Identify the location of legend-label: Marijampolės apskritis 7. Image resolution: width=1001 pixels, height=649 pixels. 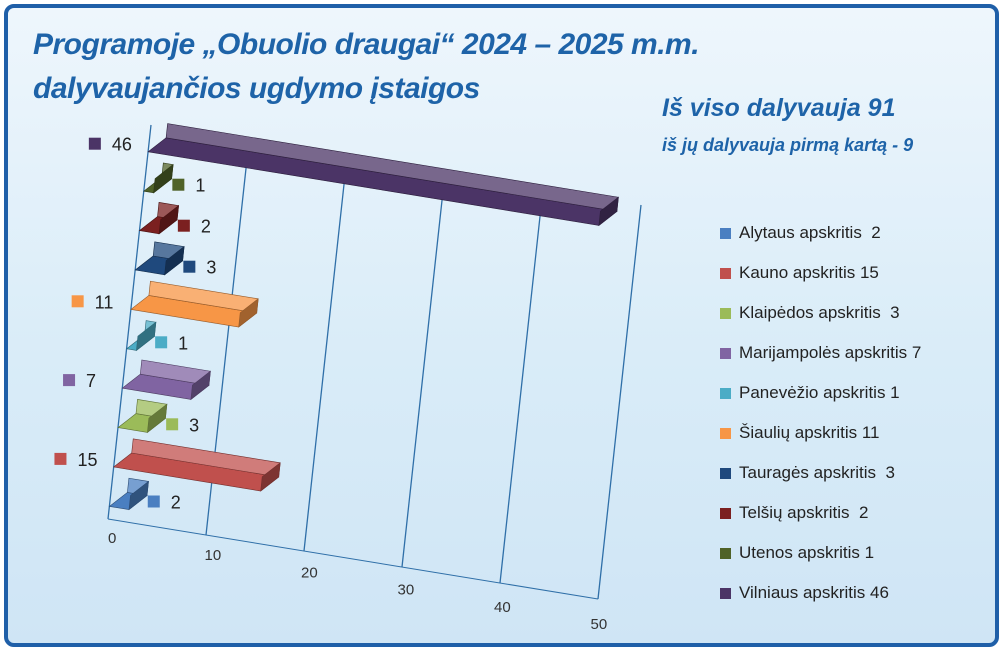
(830, 352).